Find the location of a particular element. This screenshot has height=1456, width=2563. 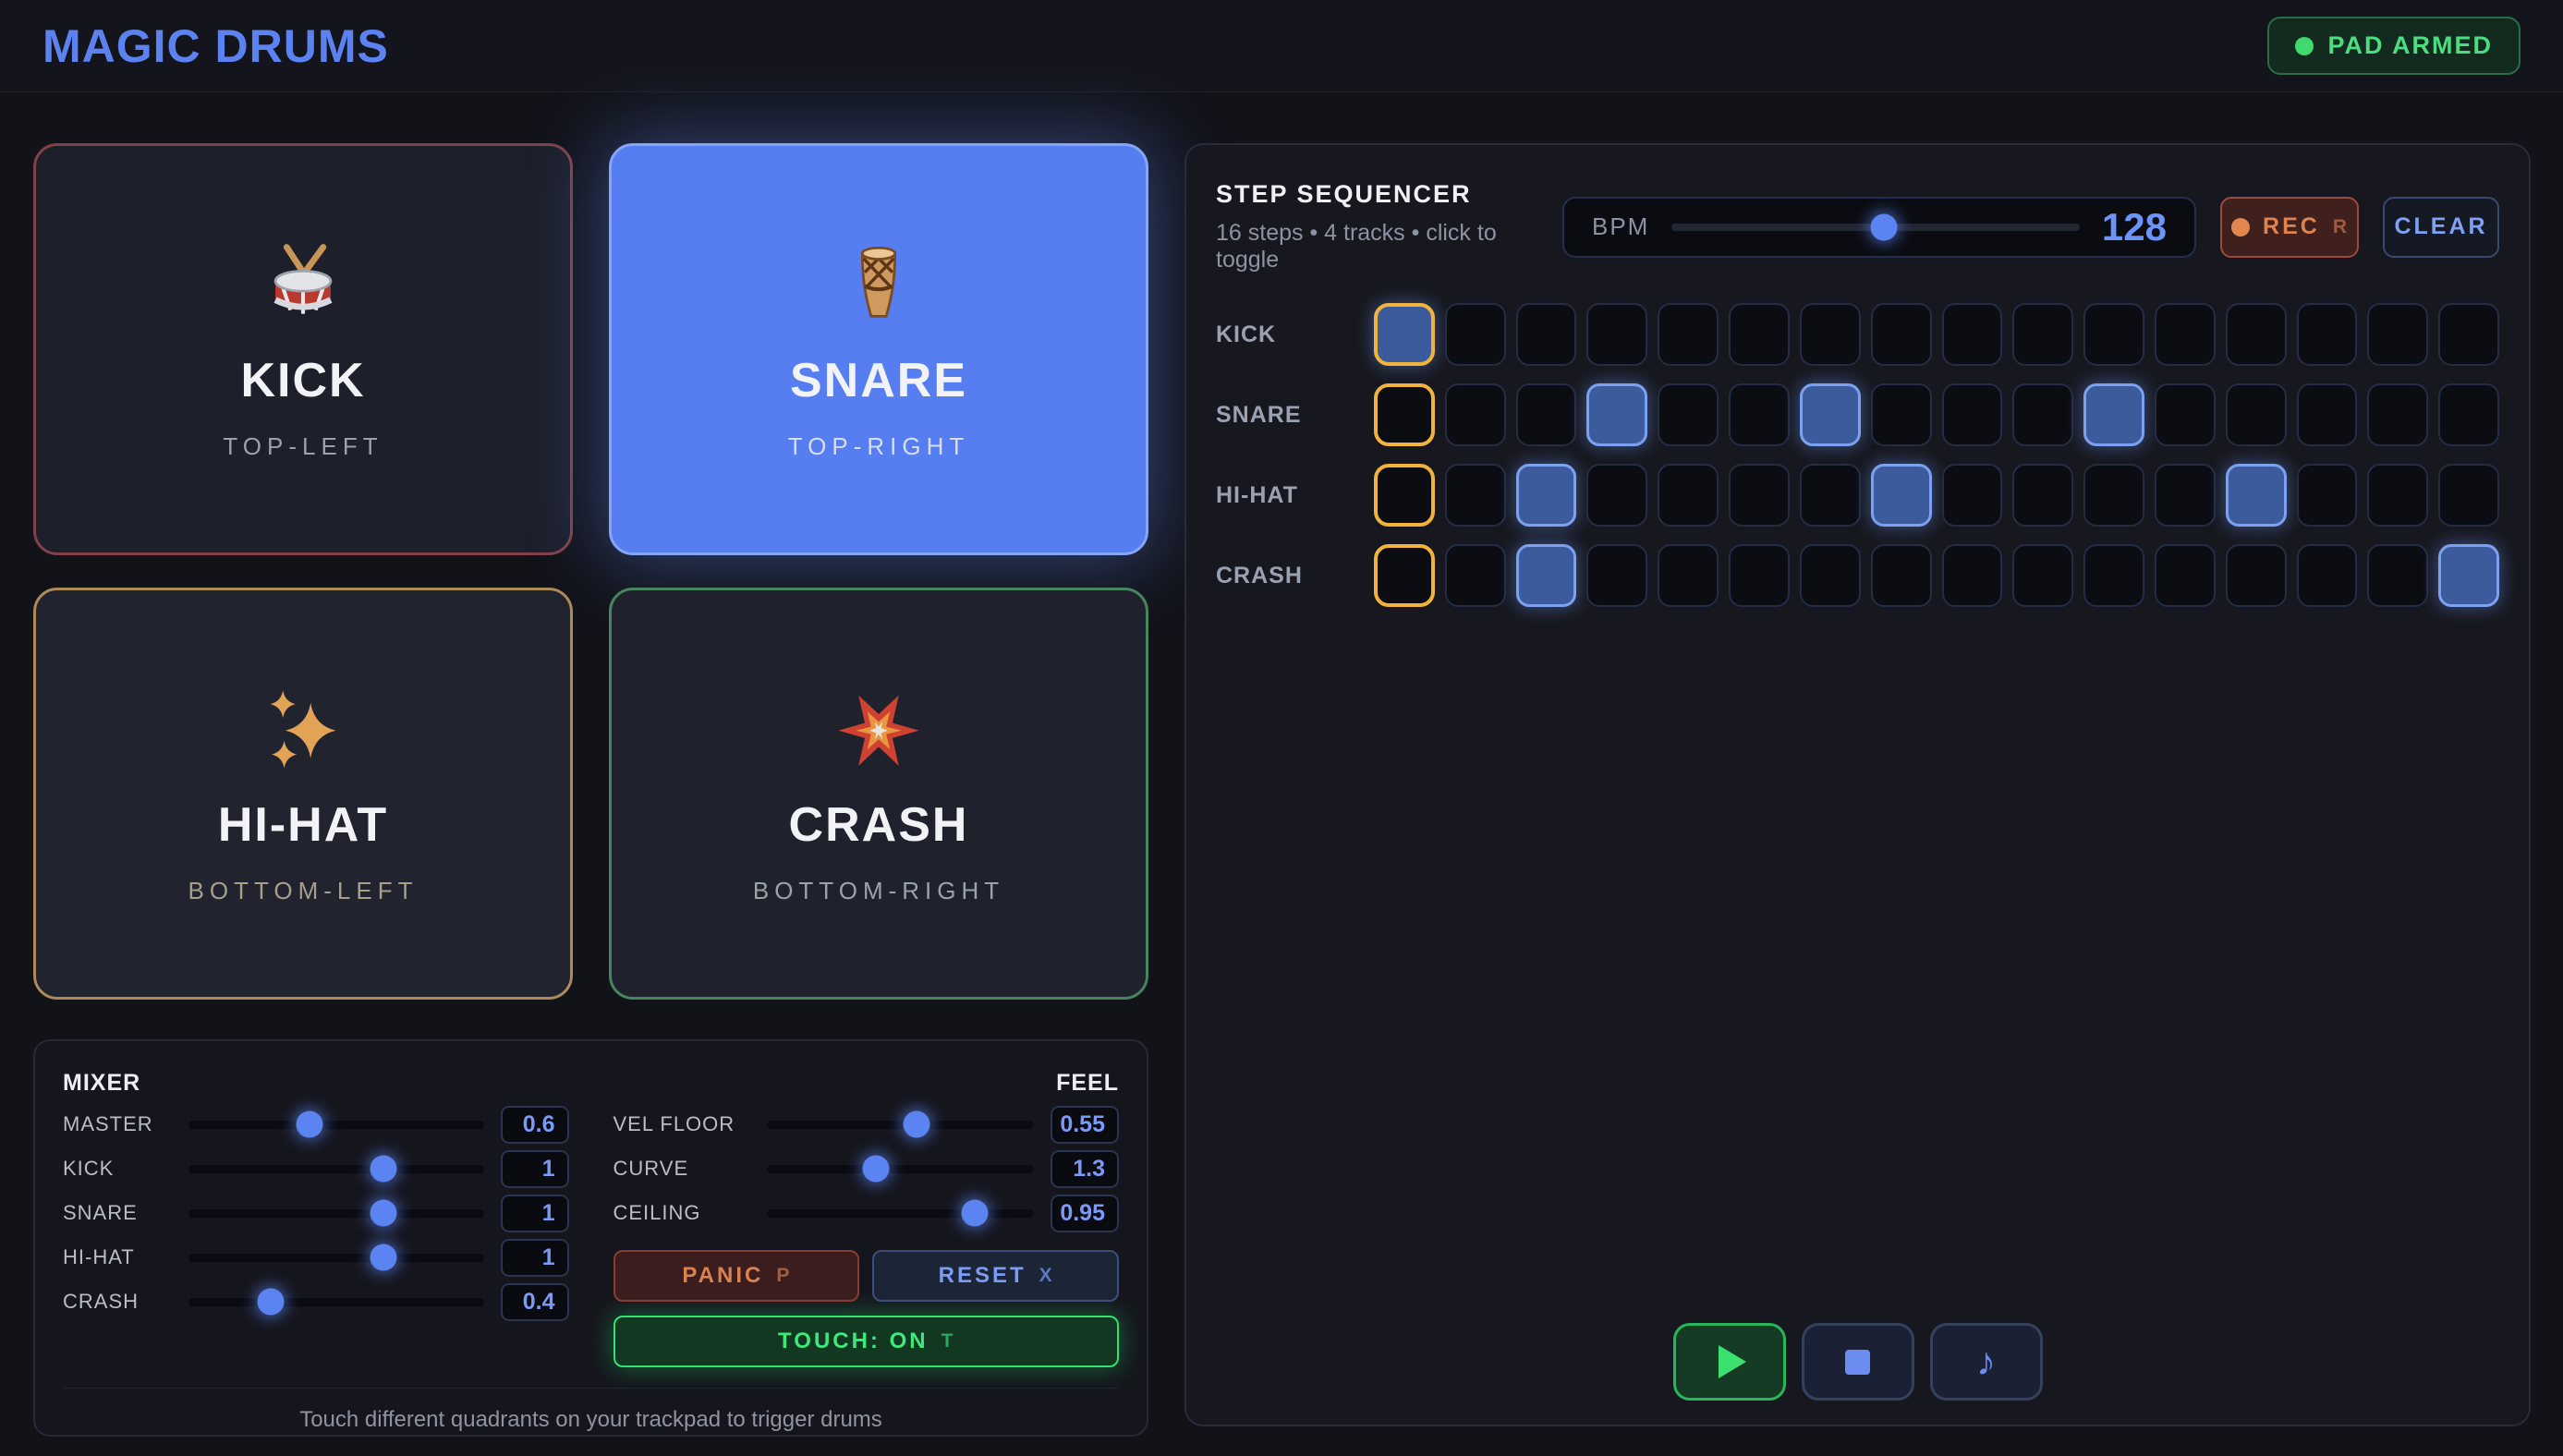

drum-pad-kick: KICK TOP-LEFT is located at coordinates (303, 349).